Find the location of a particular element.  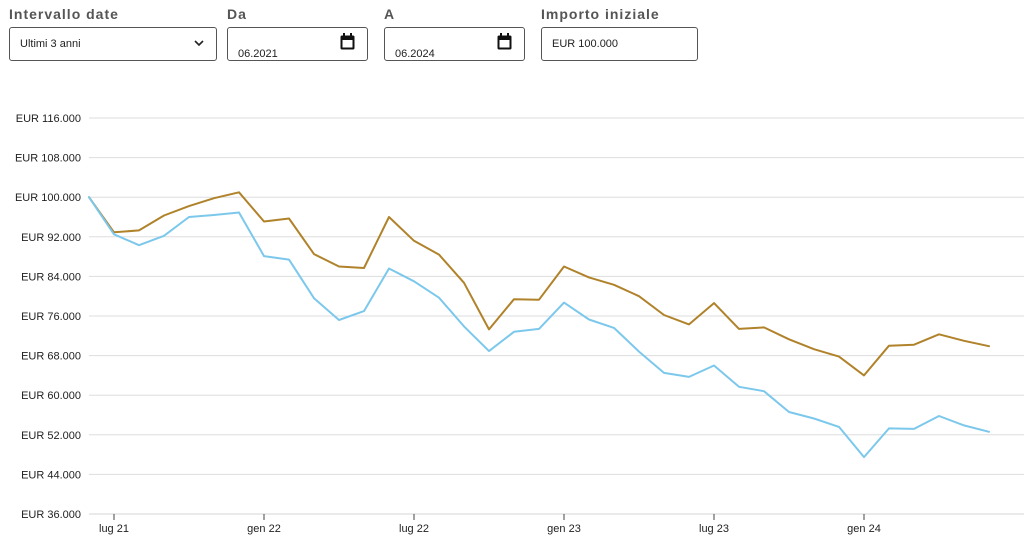

initial-amount-label: Importo iniziale is located at coordinates (600, 14).